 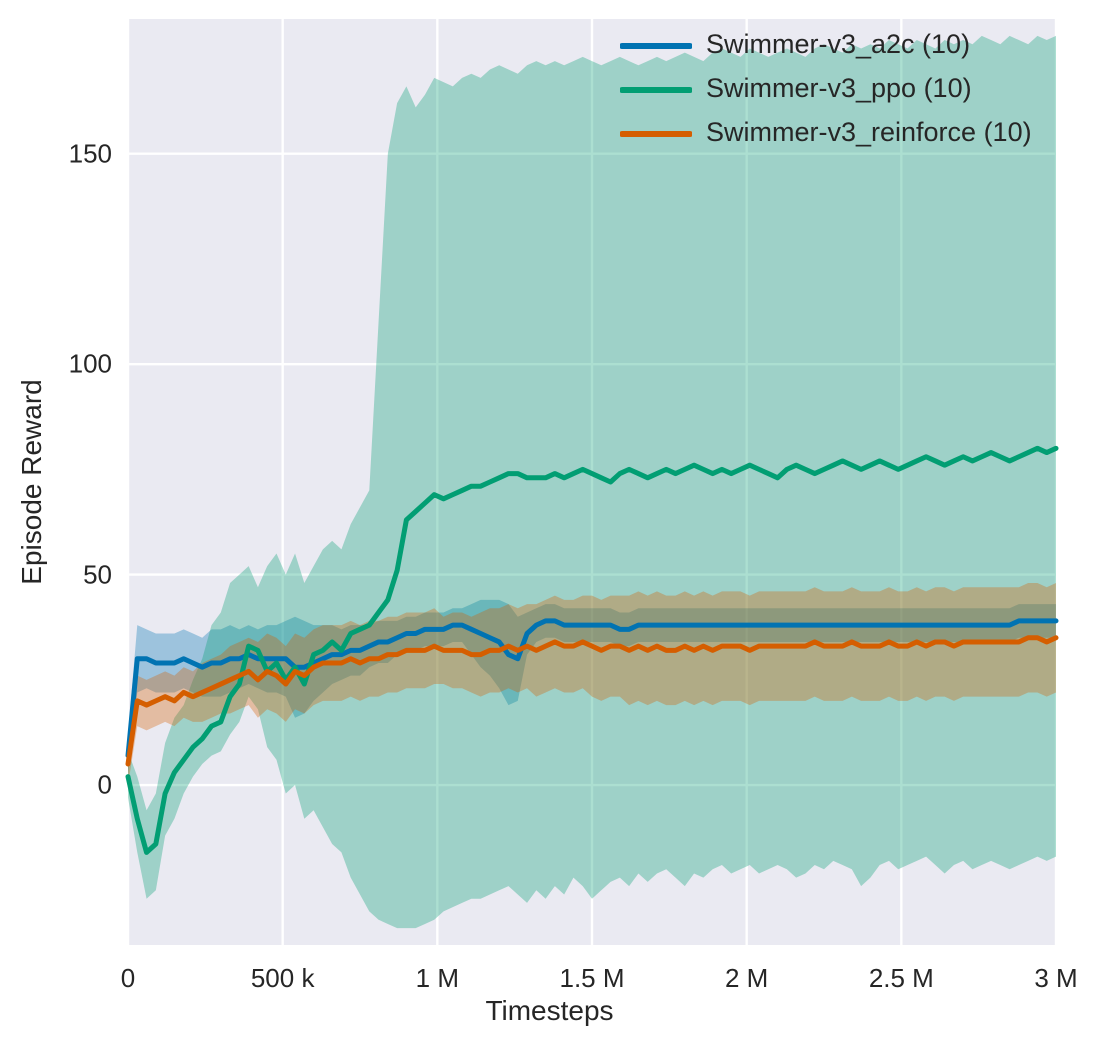 I want to click on x-tick-label: 3 M, so click(x=1056, y=978).